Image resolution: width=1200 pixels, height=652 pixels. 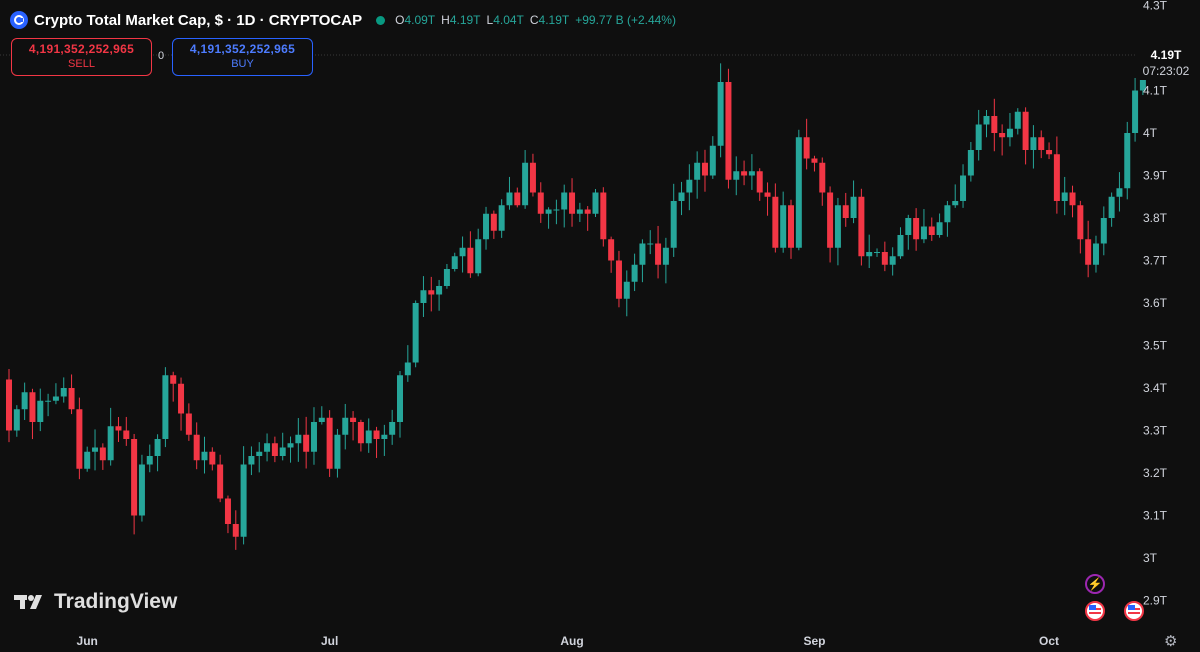 I want to click on buy-button: 4,191,352,252,965 BUY, so click(x=242, y=57).